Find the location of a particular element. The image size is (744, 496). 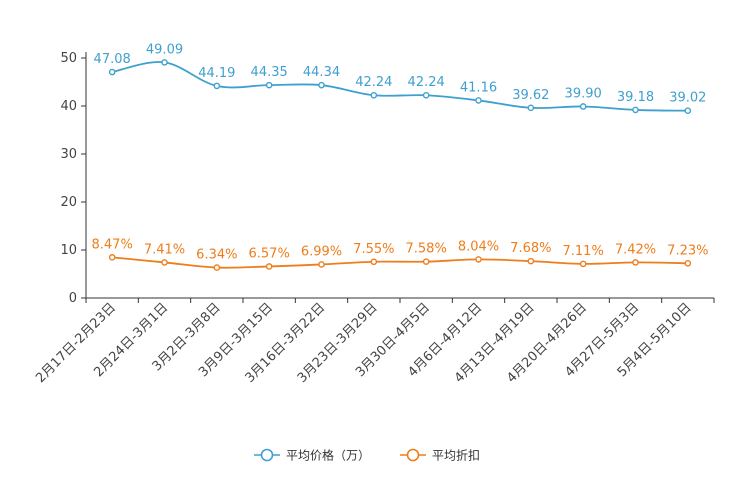

data-label: 7.11% is located at coordinates (583, 251).